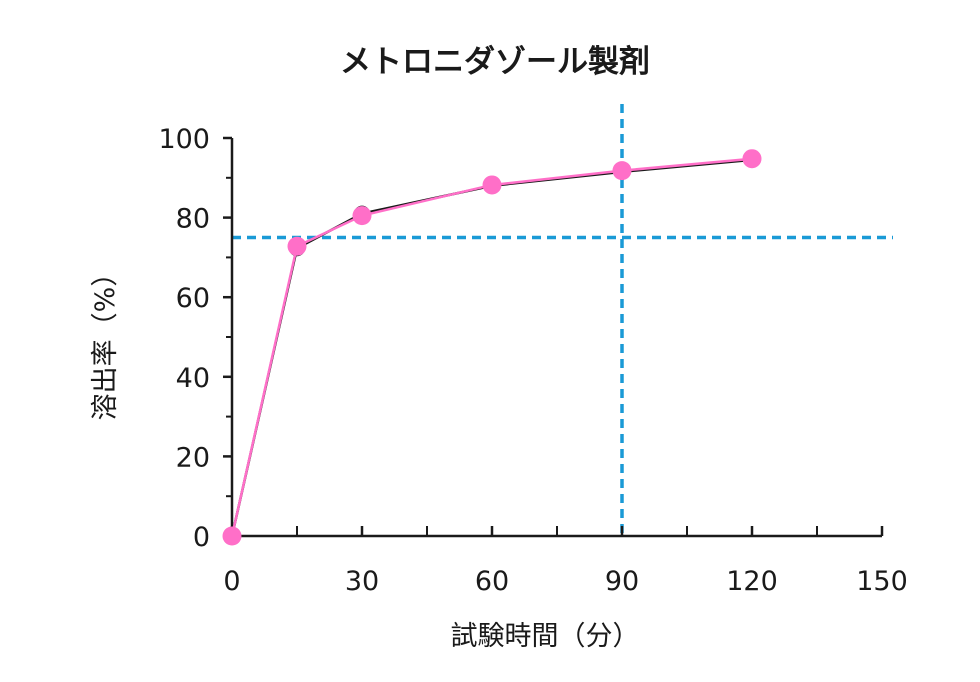 Image resolution: width=980 pixels, height=682 pixels. What do you see at coordinates (882, 581) in the screenshot?
I see `x-tick-label-150: 150` at bounding box center [882, 581].